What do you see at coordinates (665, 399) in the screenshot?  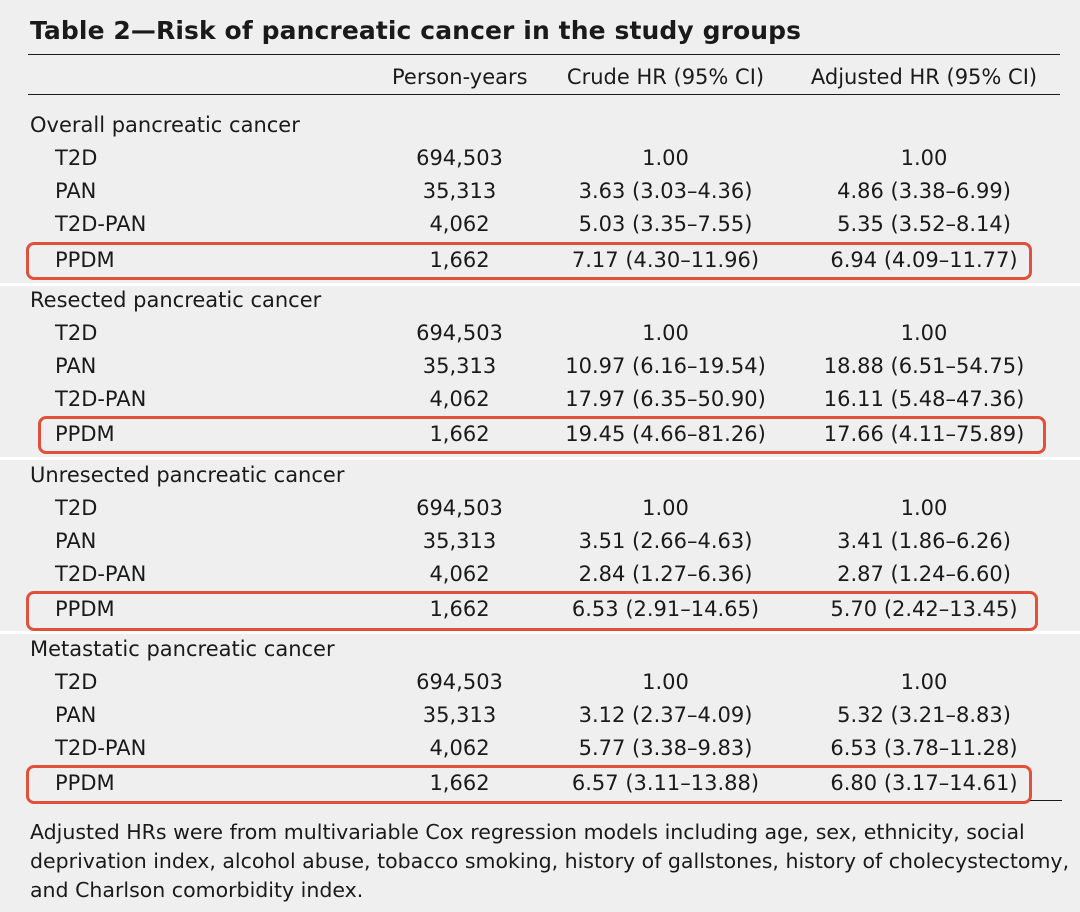 I see `row-crude-hr: 17.97 (6.35–50.90)` at bounding box center [665, 399].